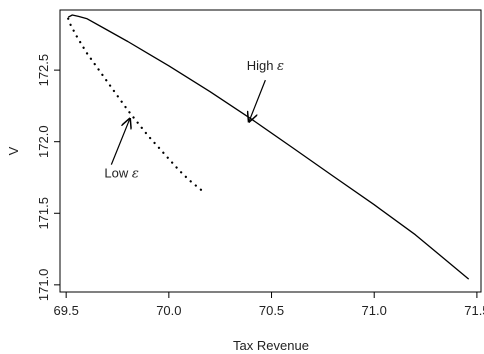 The width and height of the screenshot is (484, 354). I want to click on annotation-label: Low ε, so click(121, 173).